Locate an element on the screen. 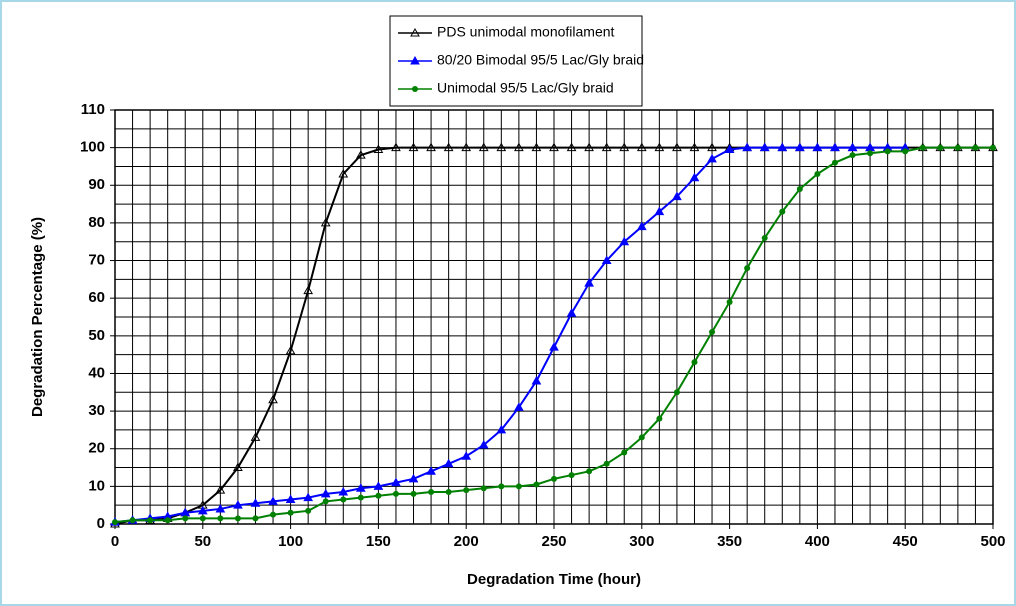 Image resolution: width=1016 pixels, height=606 pixels. y-tick-label: 50 is located at coordinates (96, 335).